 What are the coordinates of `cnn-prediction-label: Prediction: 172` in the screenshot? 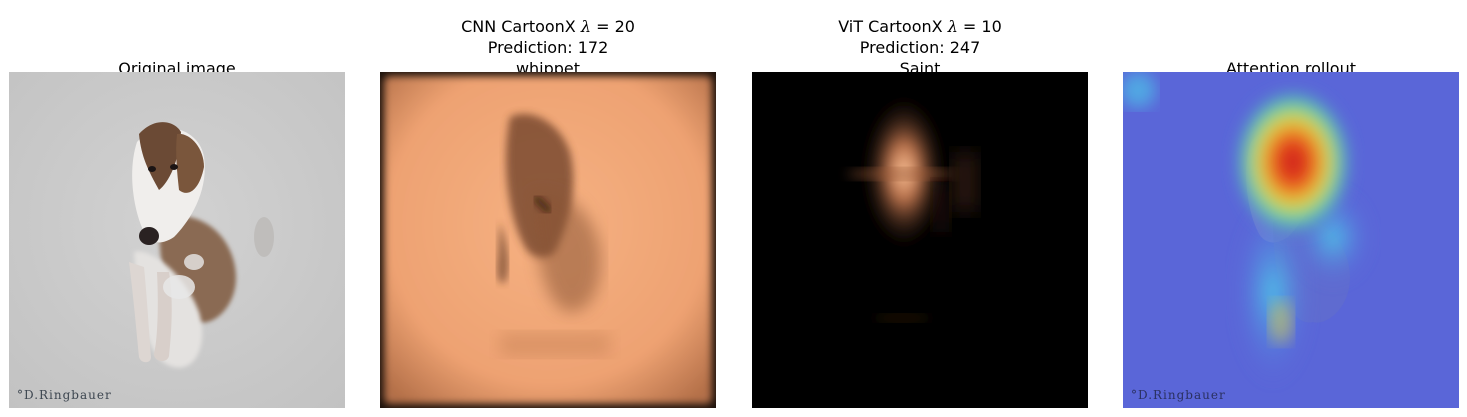 It's located at (548, 47).